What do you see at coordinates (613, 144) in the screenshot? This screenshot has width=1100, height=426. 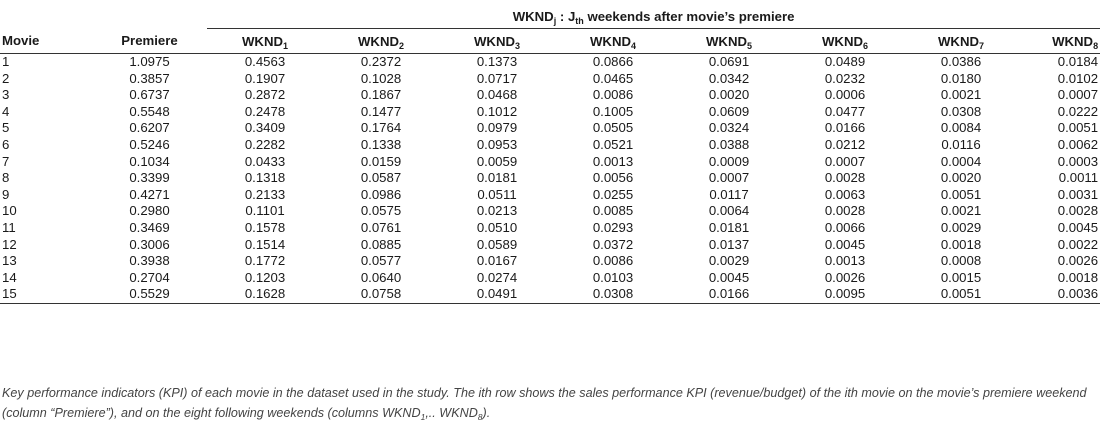 I see `kpi-cell: 0.0521` at bounding box center [613, 144].